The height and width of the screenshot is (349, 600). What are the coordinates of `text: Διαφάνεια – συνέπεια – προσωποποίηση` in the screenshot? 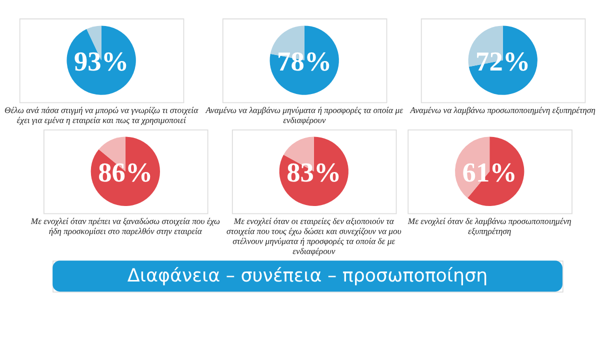 It's located at (307, 276).